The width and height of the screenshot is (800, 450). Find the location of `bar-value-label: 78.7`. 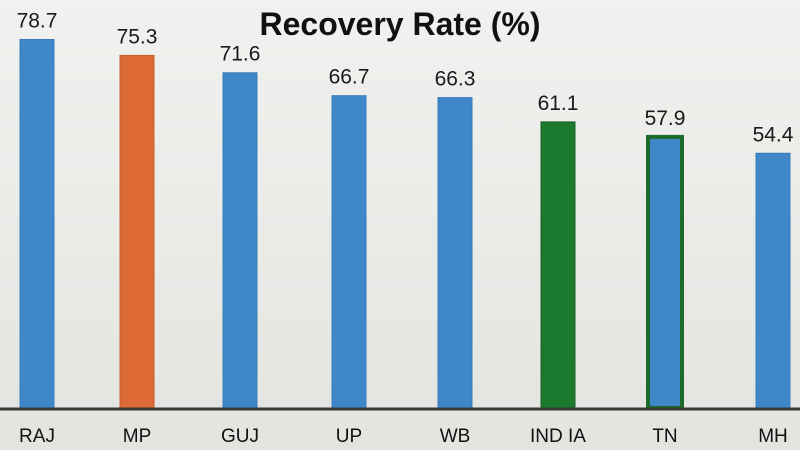

bar-value-label: 78.7 is located at coordinates (37, 20).